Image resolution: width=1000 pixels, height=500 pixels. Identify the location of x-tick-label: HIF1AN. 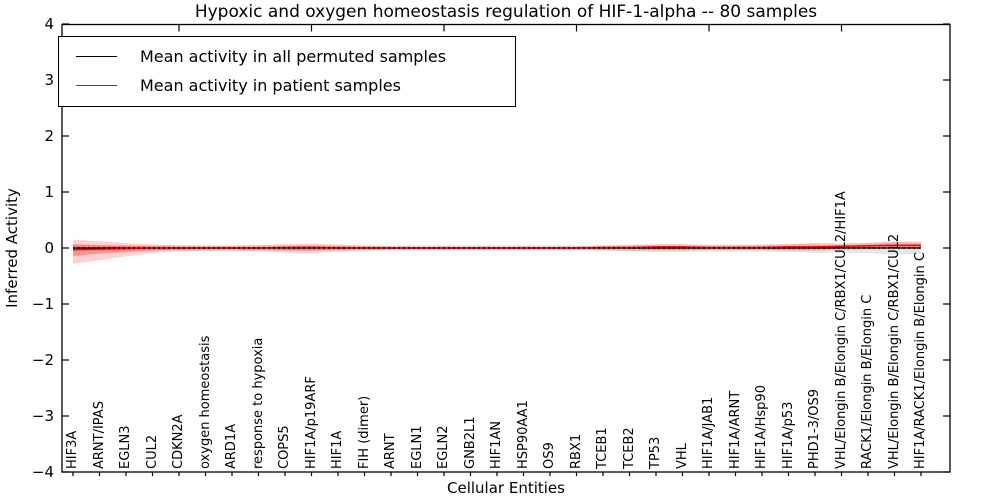
(496, 445).